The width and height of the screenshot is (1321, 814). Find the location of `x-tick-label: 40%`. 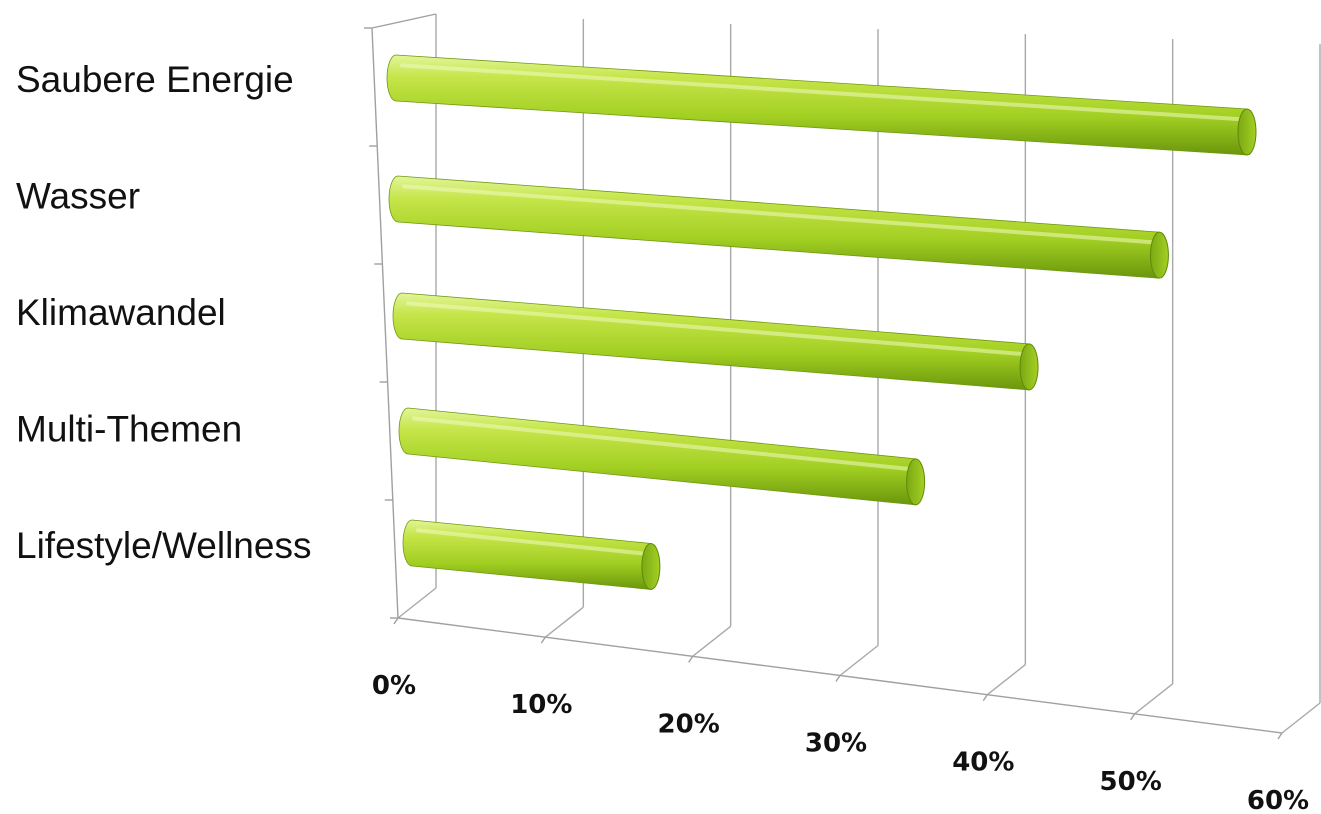

x-tick-label: 40% is located at coordinates (983, 763).